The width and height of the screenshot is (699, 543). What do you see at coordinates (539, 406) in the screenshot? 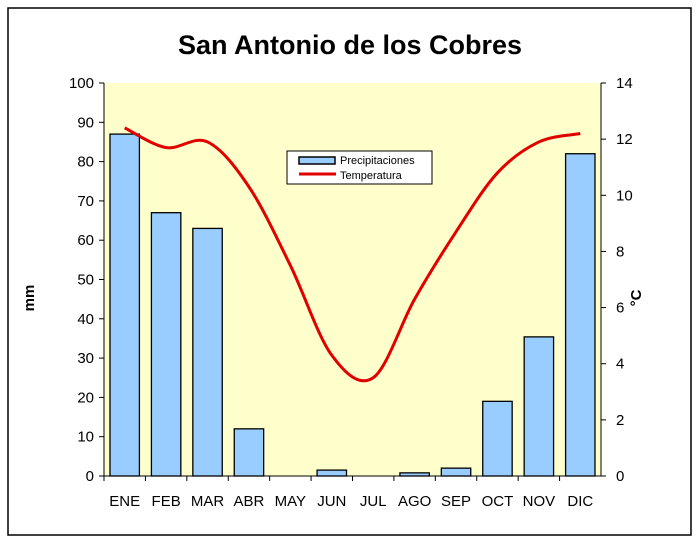
I see `bar-nov` at bounding box center [539, 406].